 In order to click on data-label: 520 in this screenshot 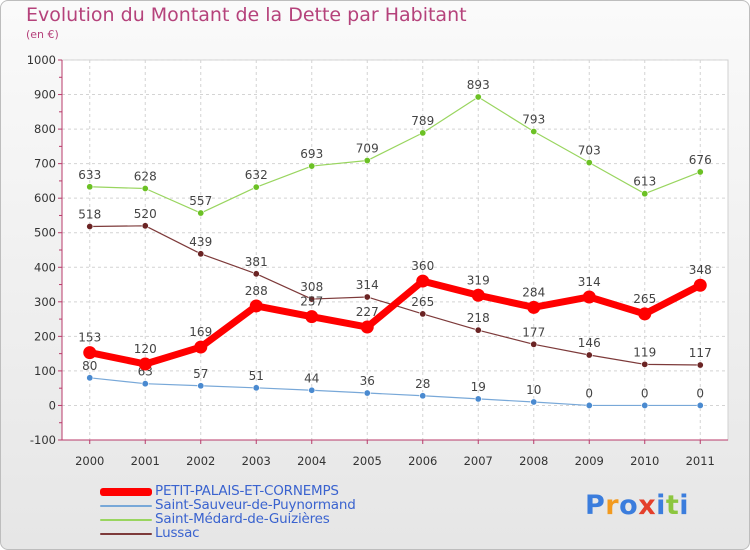, I will do `click(145, 214)`.